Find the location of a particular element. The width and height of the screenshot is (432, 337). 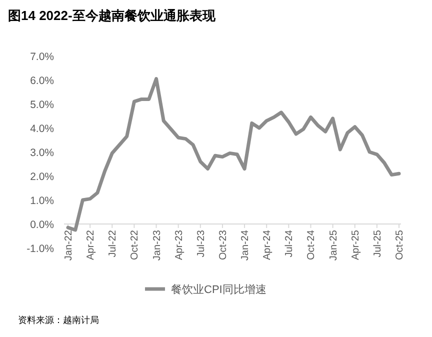

chart-title: 图14 2022-至今越南餐饮业通胀表现 is located at coordinates (112, 15).